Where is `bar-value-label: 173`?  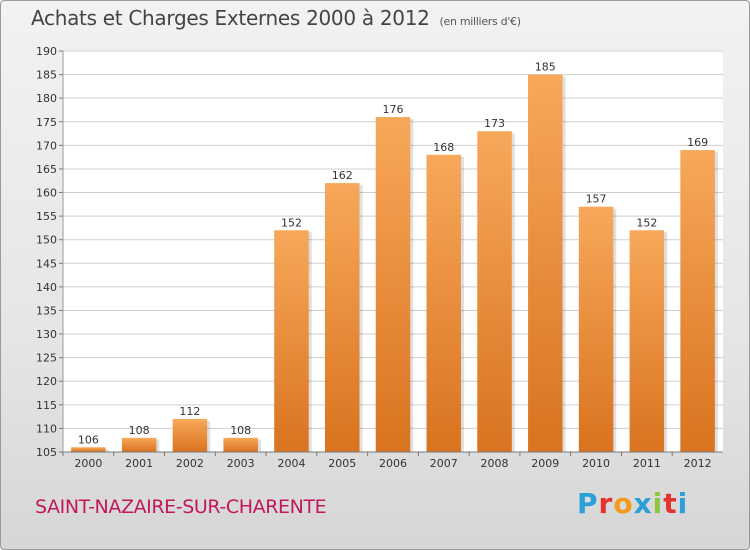
bar-value-label: 173 is located at coordinates (494, 123).